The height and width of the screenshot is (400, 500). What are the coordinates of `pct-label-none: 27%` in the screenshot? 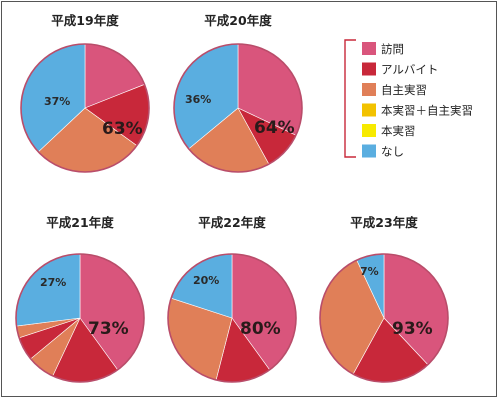 It's located at (53, 282).